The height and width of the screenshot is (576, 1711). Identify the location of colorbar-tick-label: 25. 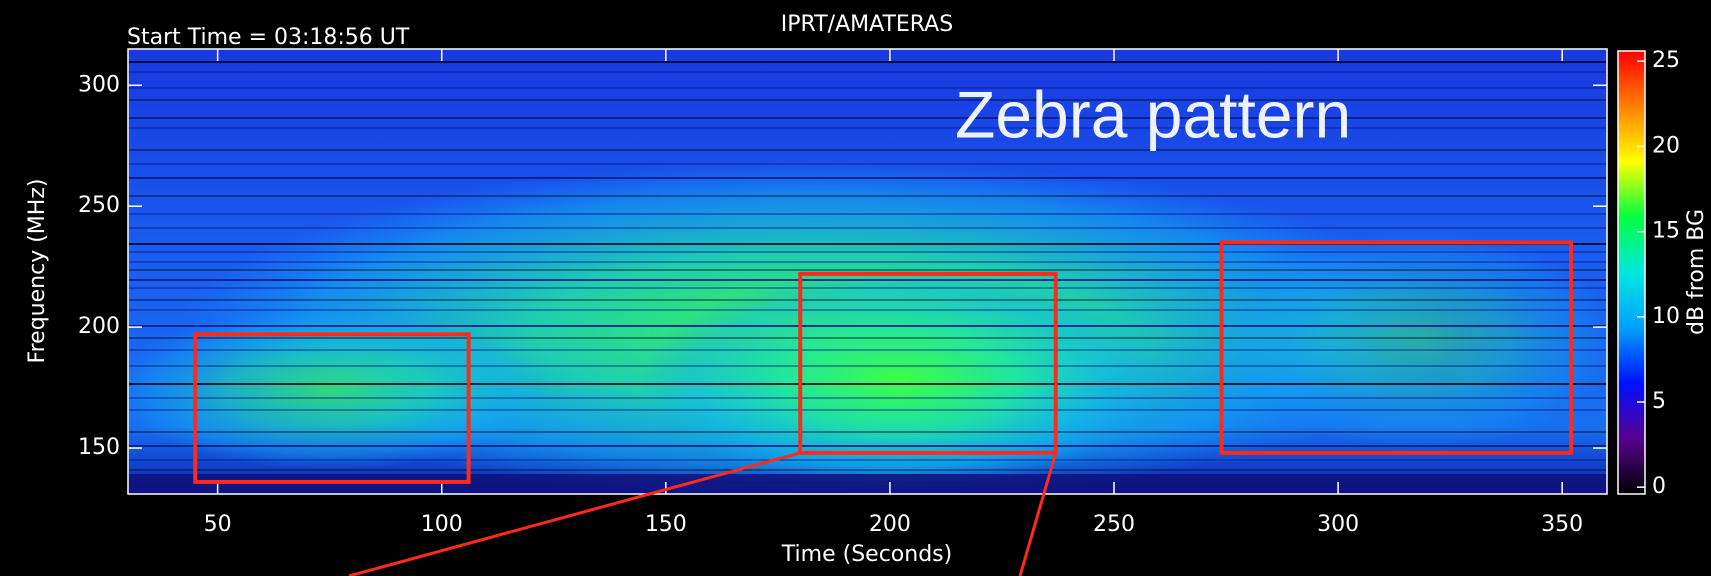
(1666, 60).